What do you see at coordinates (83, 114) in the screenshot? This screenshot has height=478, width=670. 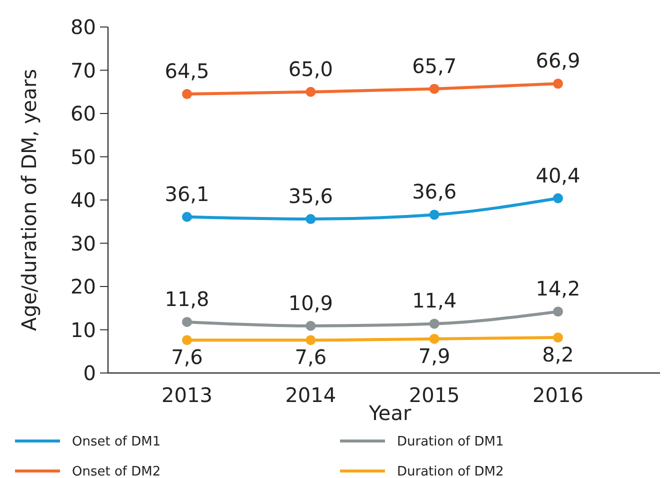 I see `y-tick-label: 60` at bounding box center [83, 114].